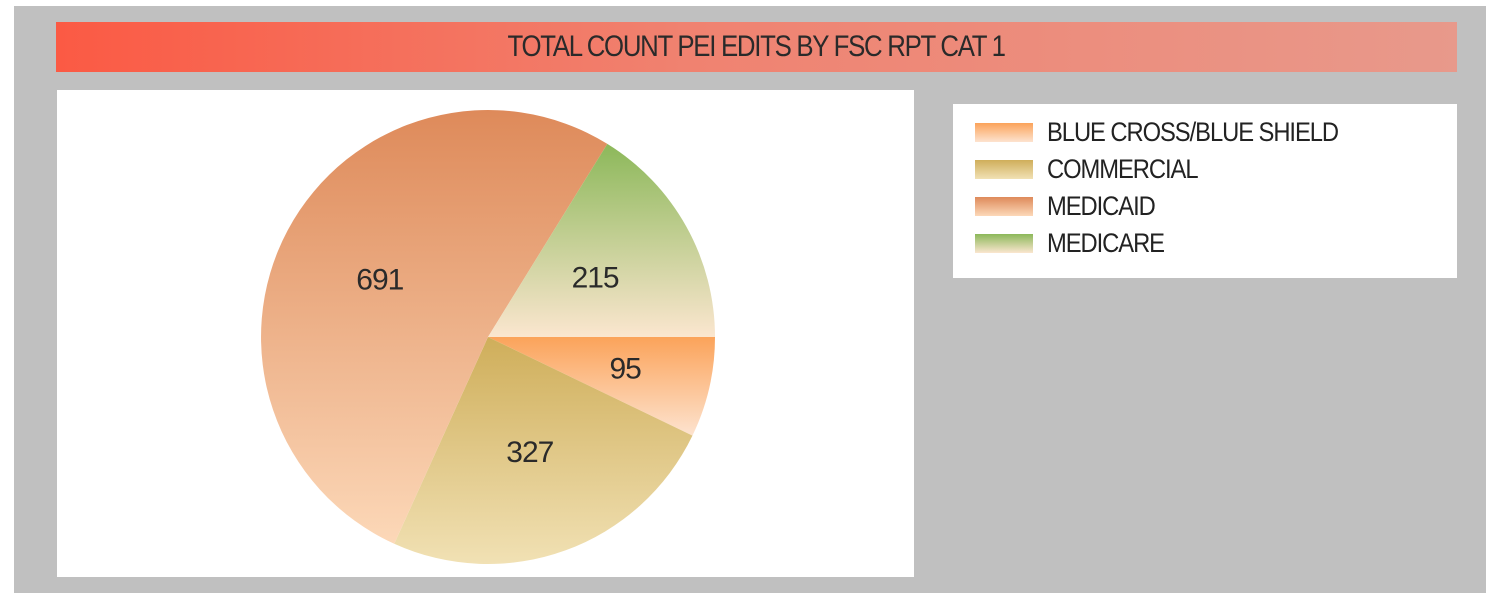 This screenshot has width=1491, height=597. I want to click on data-label-commercial: 327, so click(529, 452).